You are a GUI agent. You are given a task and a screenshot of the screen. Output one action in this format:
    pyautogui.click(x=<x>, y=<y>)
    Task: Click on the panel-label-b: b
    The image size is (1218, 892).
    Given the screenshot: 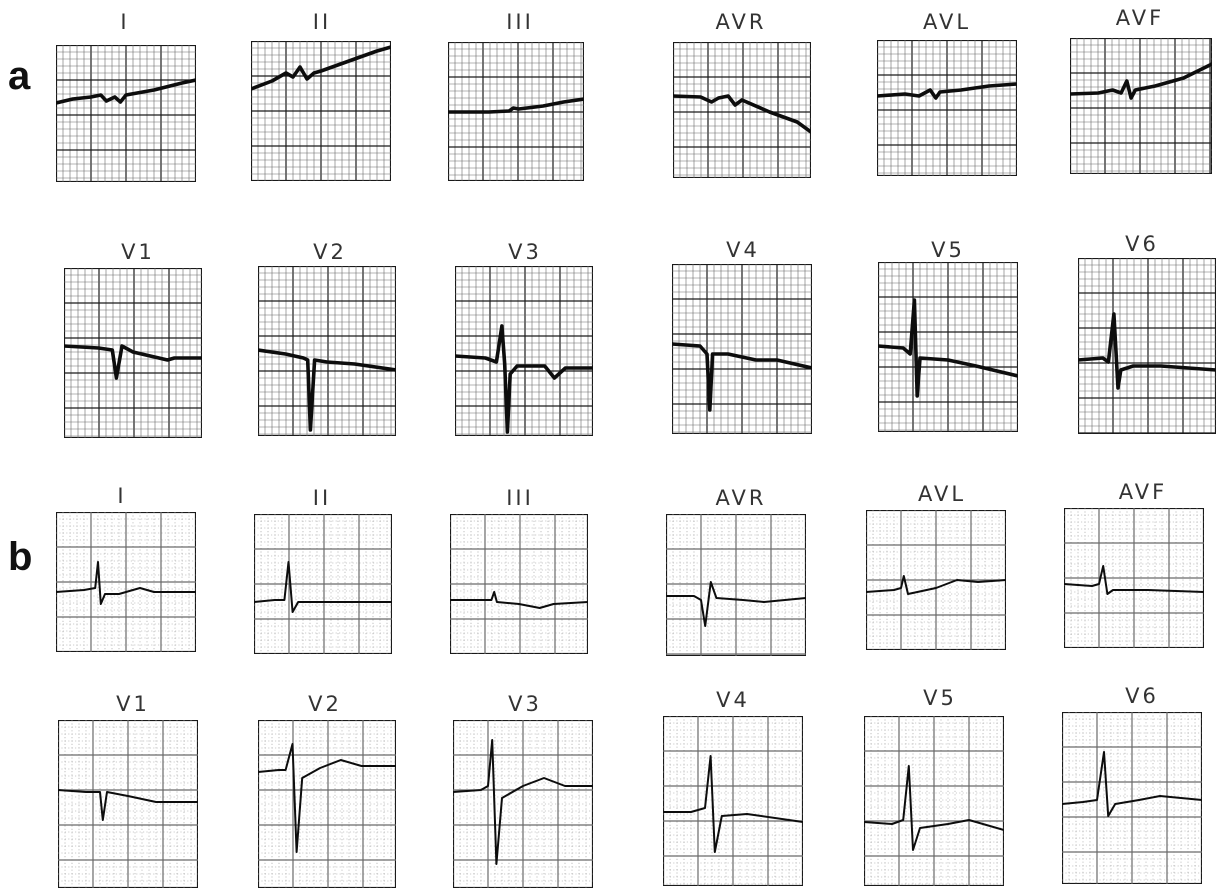 What is the action you would take?
    pyautogui.click(x=20, y=557)
    